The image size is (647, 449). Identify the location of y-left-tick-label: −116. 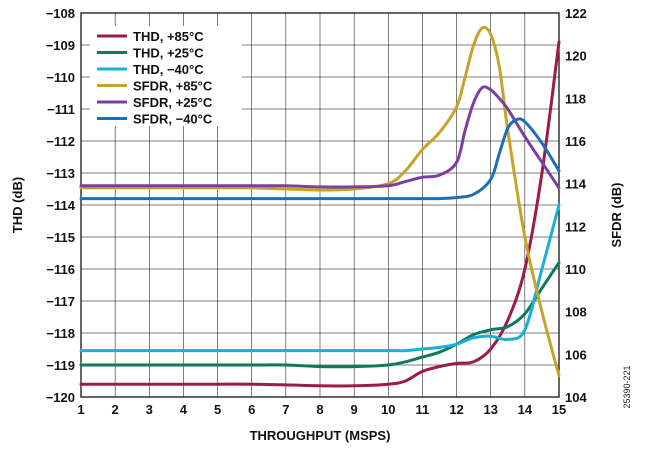
(60, 269).